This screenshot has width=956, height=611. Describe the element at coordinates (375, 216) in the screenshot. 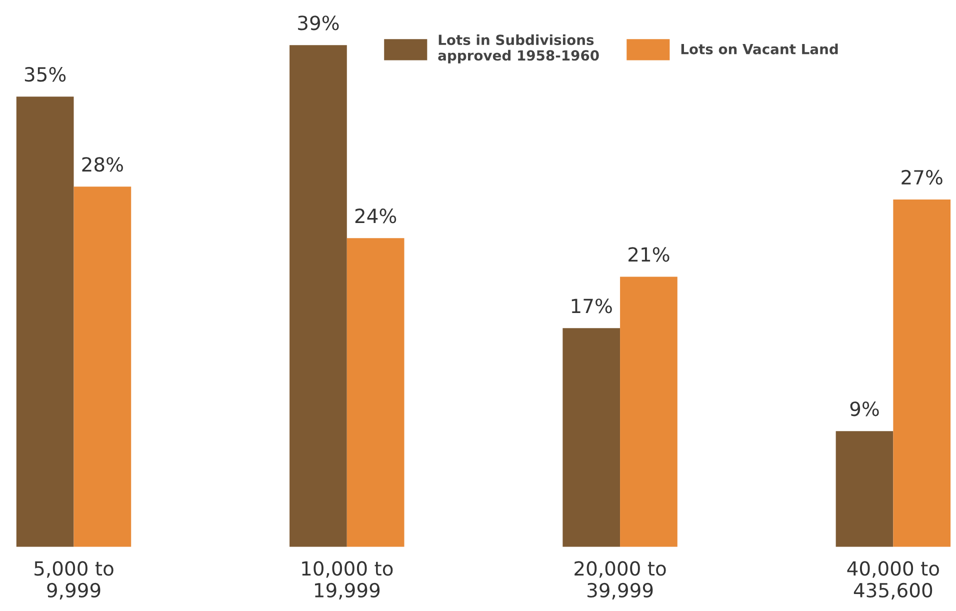

I see `data-label: 24%` at that location.